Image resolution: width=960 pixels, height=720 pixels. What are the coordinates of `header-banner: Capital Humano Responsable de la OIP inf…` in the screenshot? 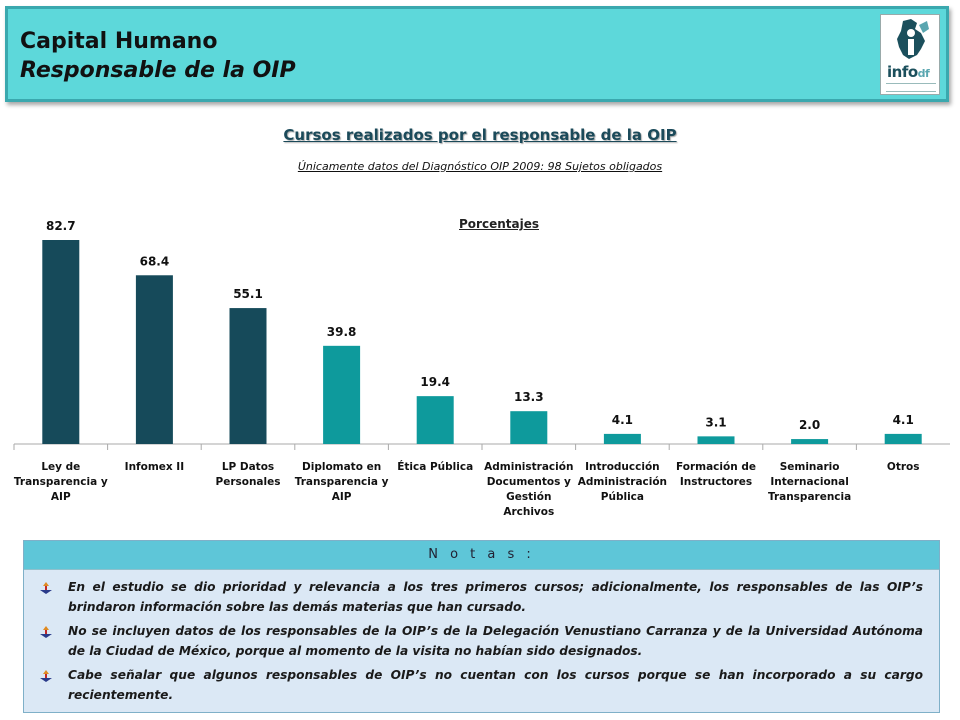 It's located at (477, 54).